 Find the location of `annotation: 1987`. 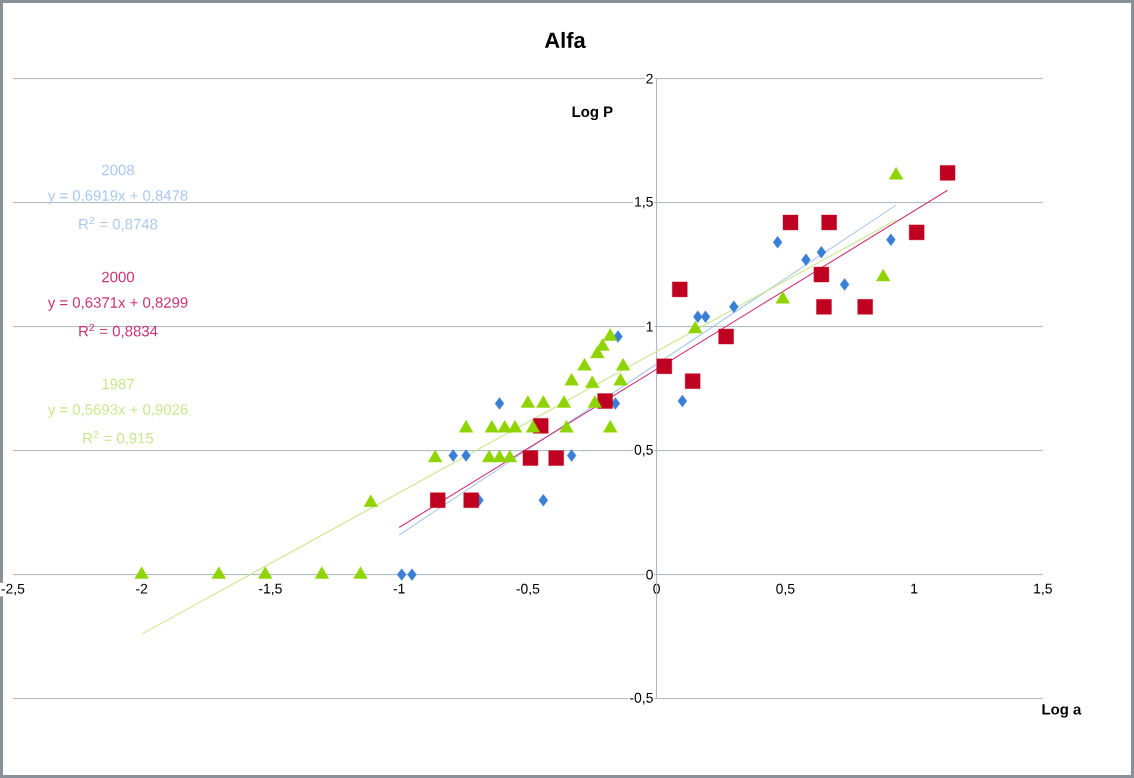

annotation: 1987 is located at coordinates (118, 384).